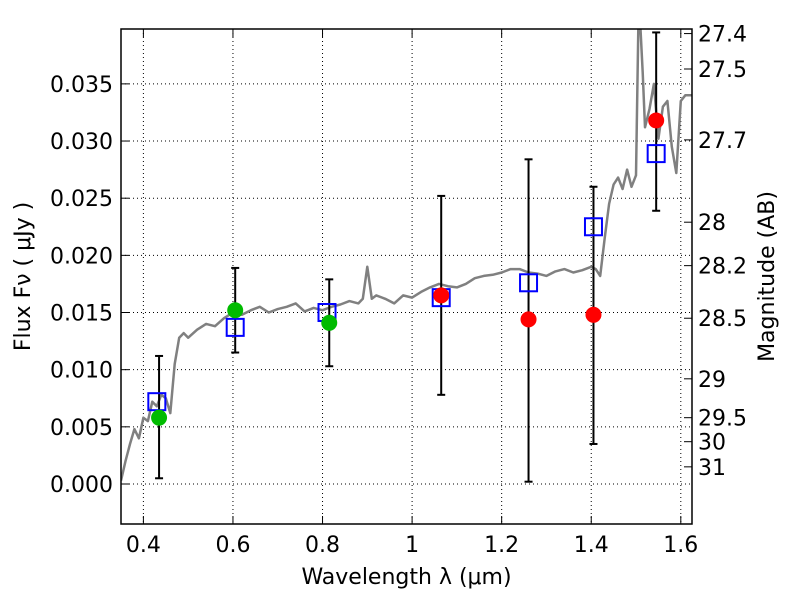 This screenshot has height=600, width=800. I want to click on x-tick-label-1: 0.6, so click(232, 545).